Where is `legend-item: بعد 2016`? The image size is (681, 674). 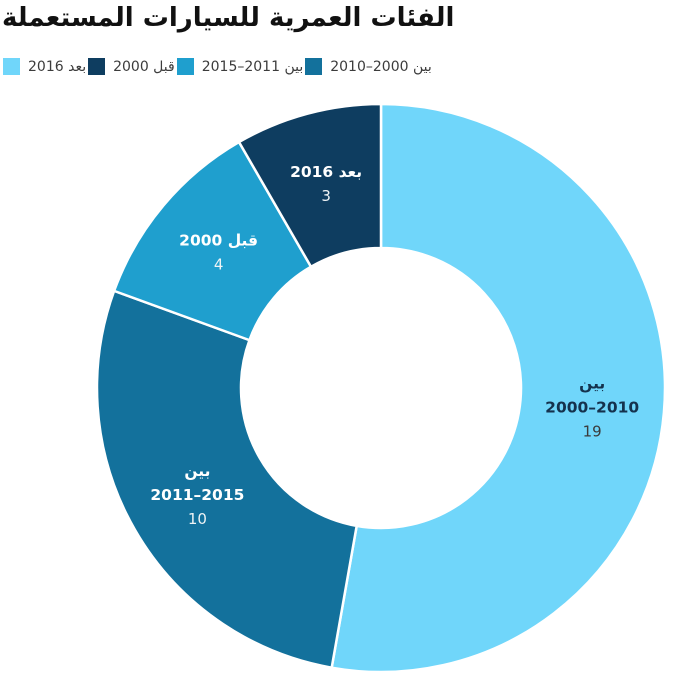
legend-item: بعد 2016 is located at coordinates (44, 66).